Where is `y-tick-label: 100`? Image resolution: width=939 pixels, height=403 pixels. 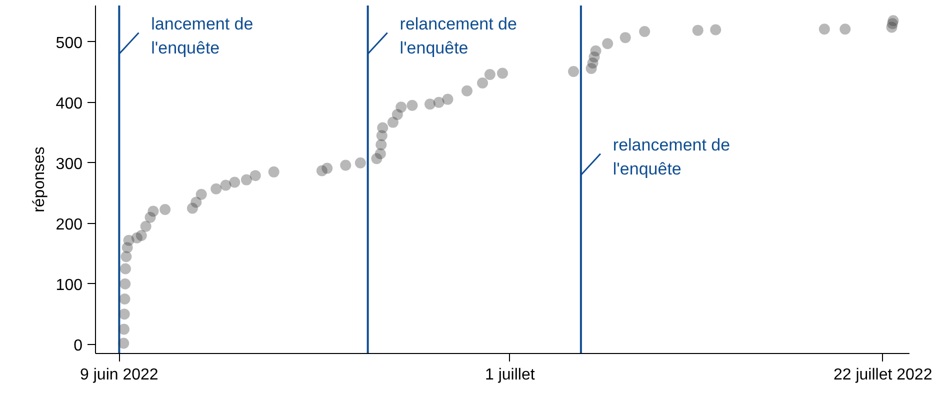 y-tick-label: 100 is located at coordinates (69, 285).